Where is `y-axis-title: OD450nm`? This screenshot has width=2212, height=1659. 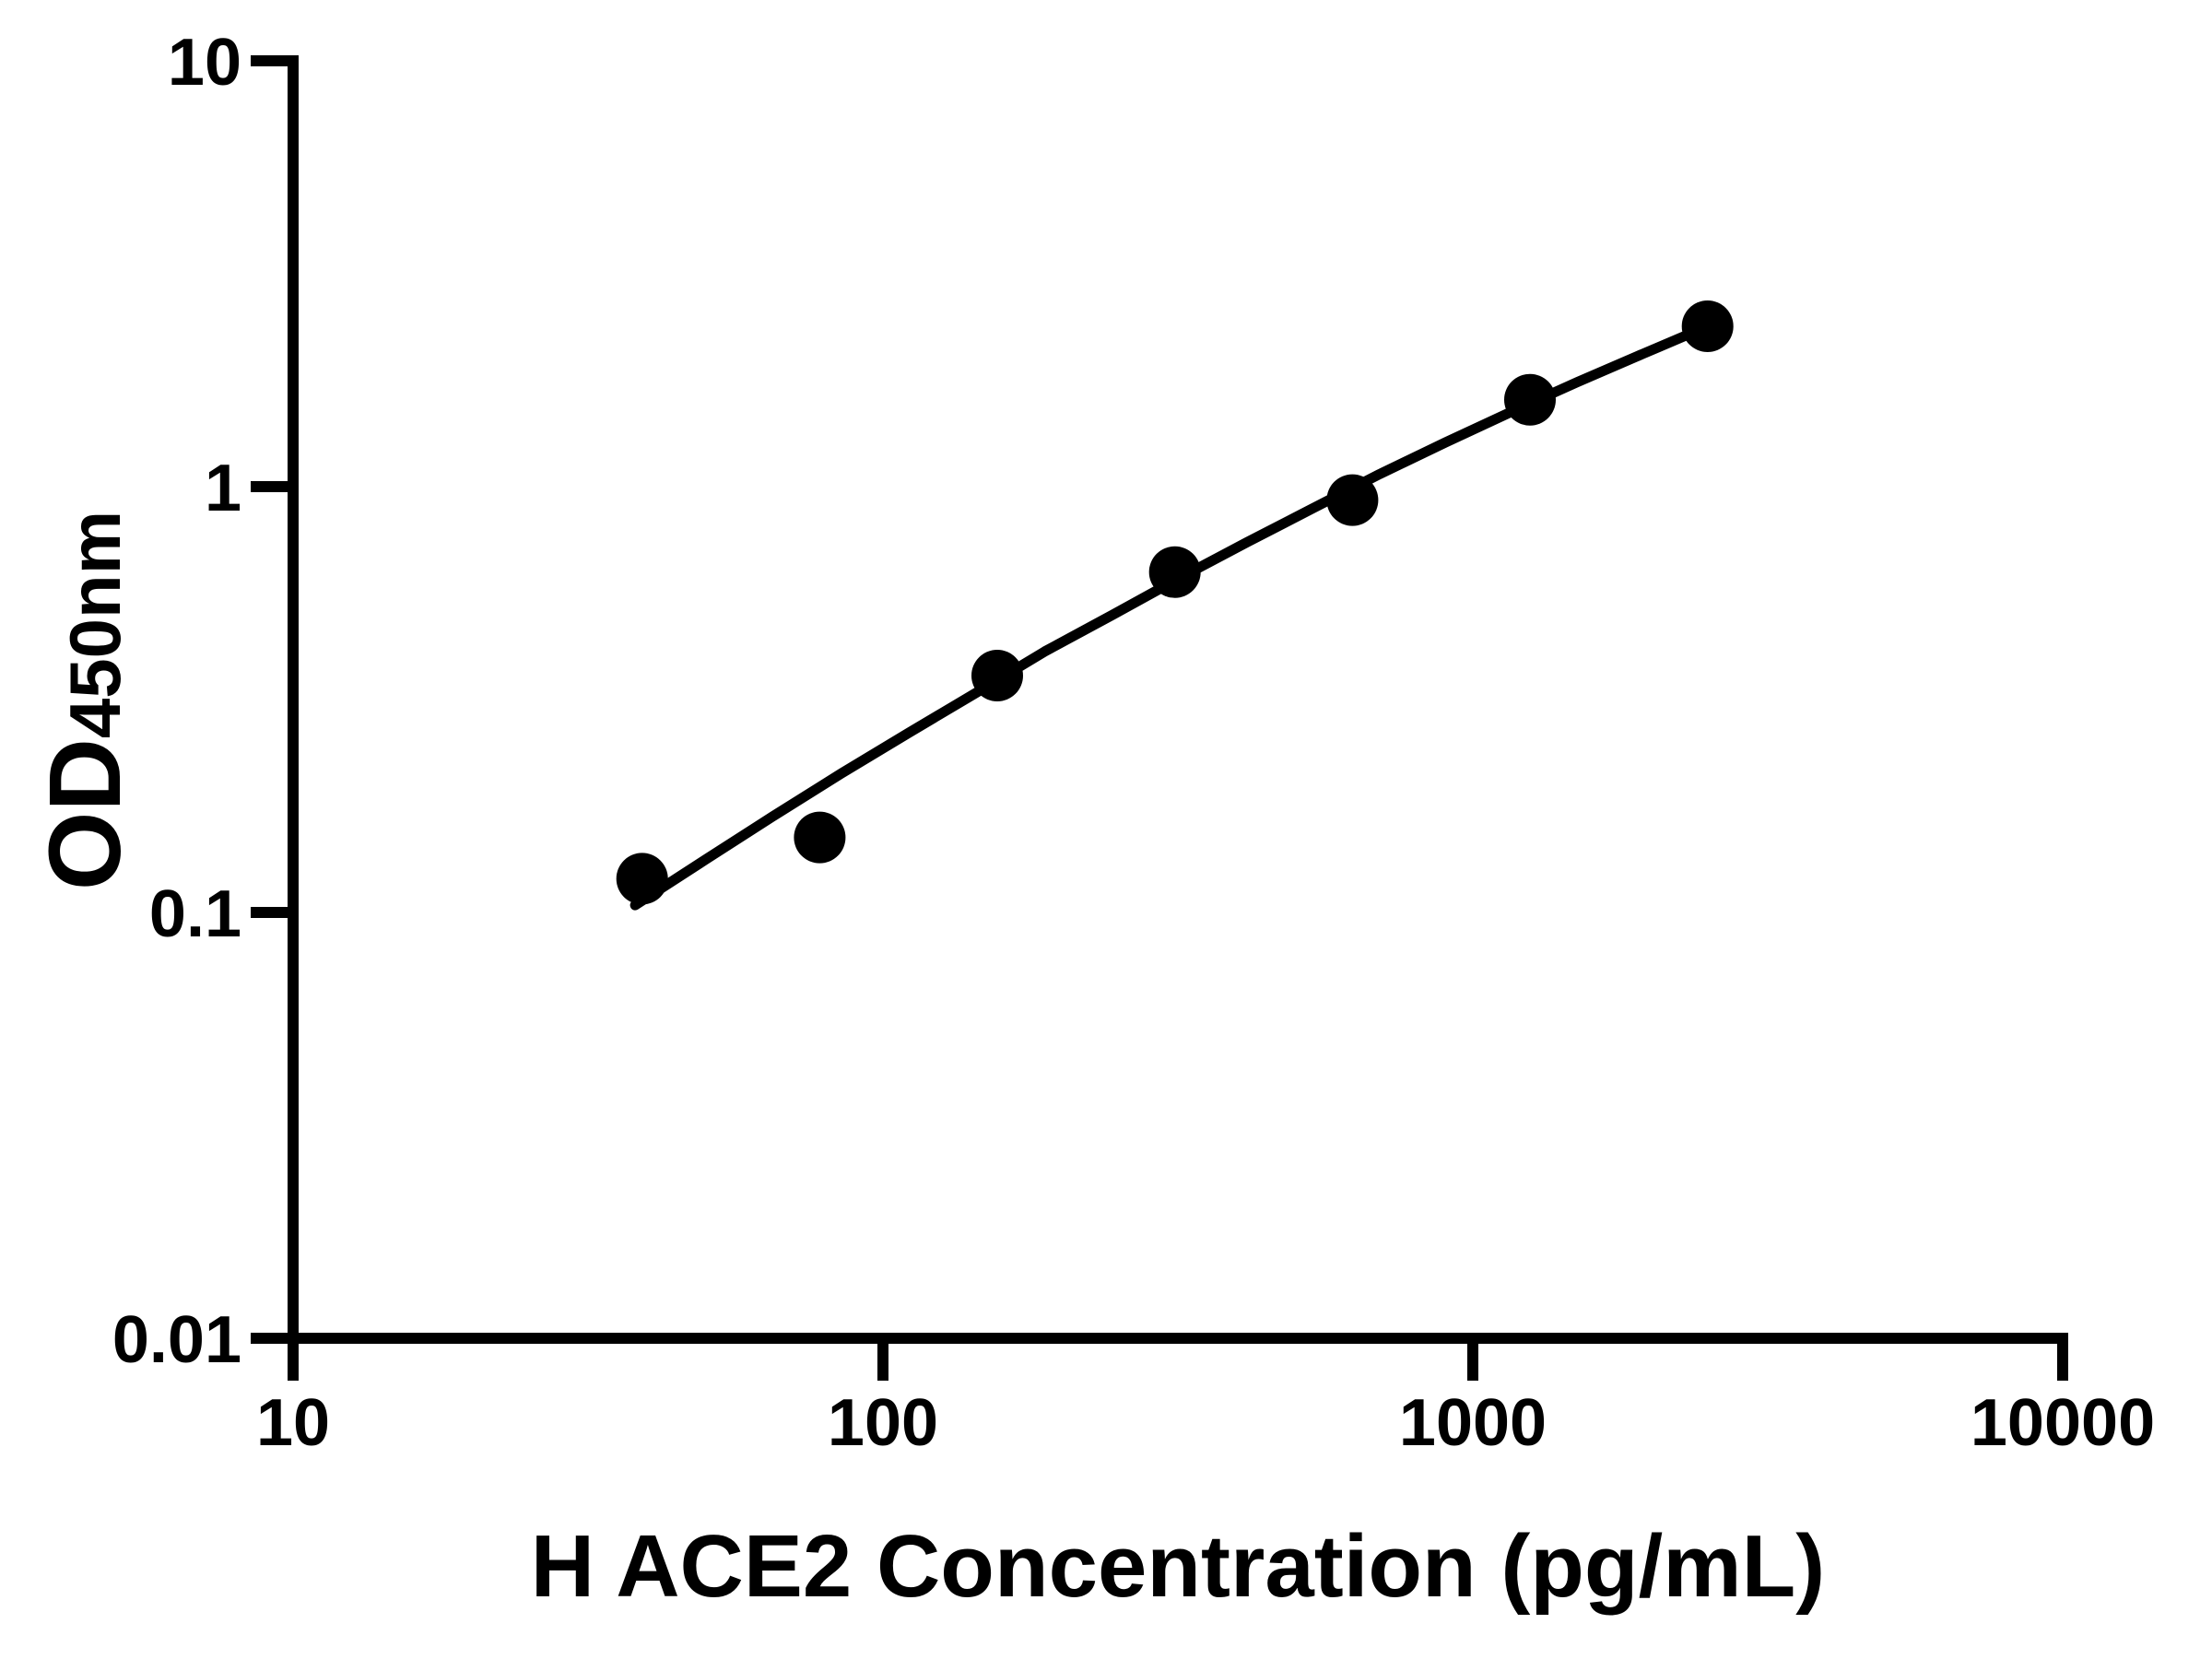
y-axis-title: OD450nm is located at coordinates (85, 700).